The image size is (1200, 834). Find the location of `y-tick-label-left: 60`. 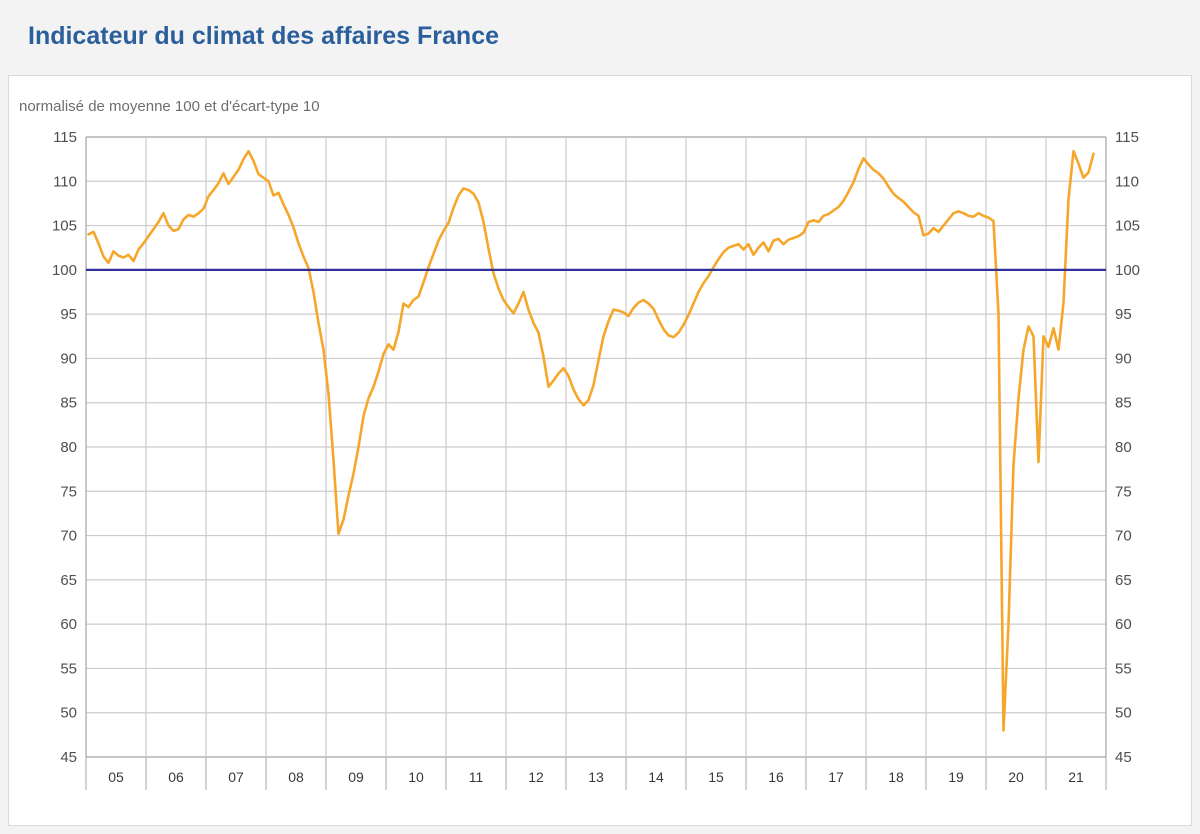

y-tick-label-left: 60 is located at coordinates (68, 624).